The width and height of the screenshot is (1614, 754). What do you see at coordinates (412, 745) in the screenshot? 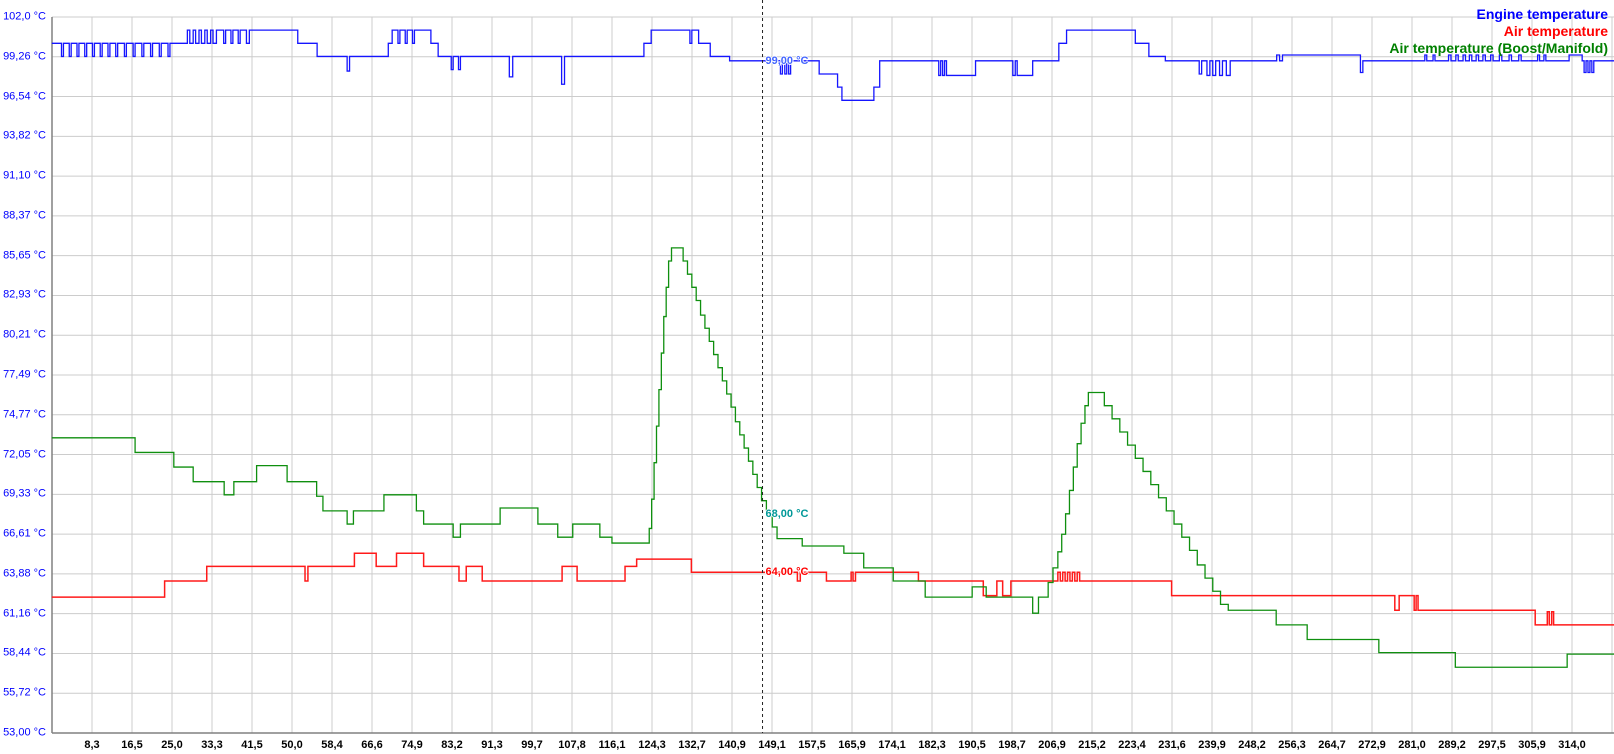
I see `x-axis-label: 74,9` at bounding box center [412, 745].